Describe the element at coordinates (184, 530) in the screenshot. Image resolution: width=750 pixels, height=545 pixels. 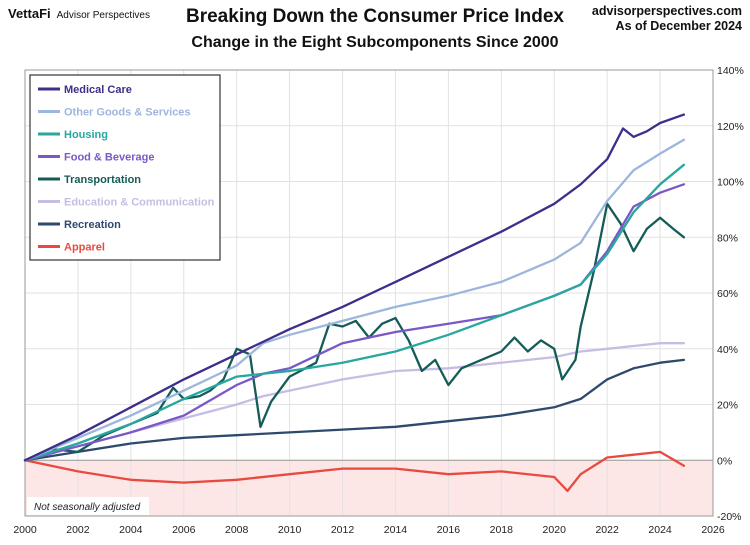
I see `x-tick-label: 2006` at that location.